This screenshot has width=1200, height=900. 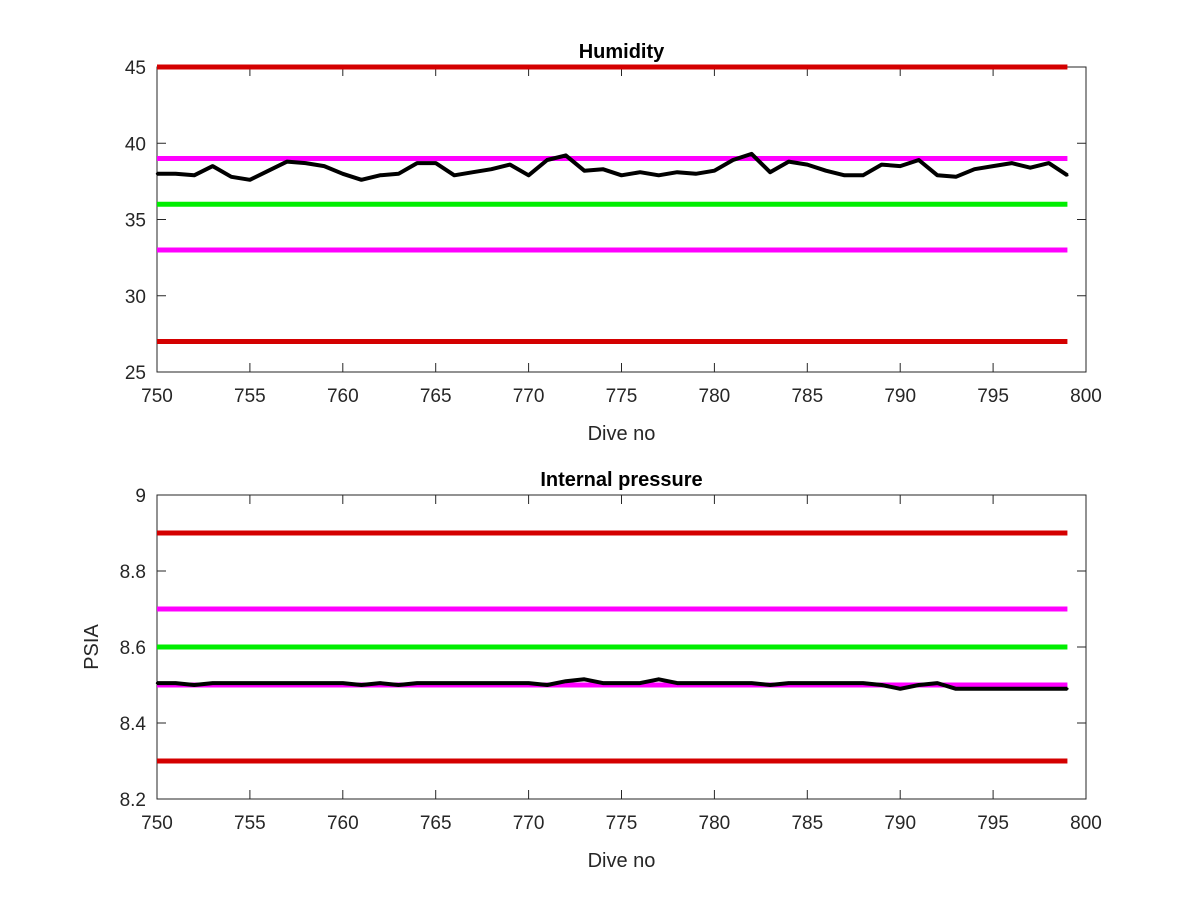 What do you see at coordinates (807, 396) in the screenshot?
I see `x-tick-label: 785` at bounding box center [807, 396].